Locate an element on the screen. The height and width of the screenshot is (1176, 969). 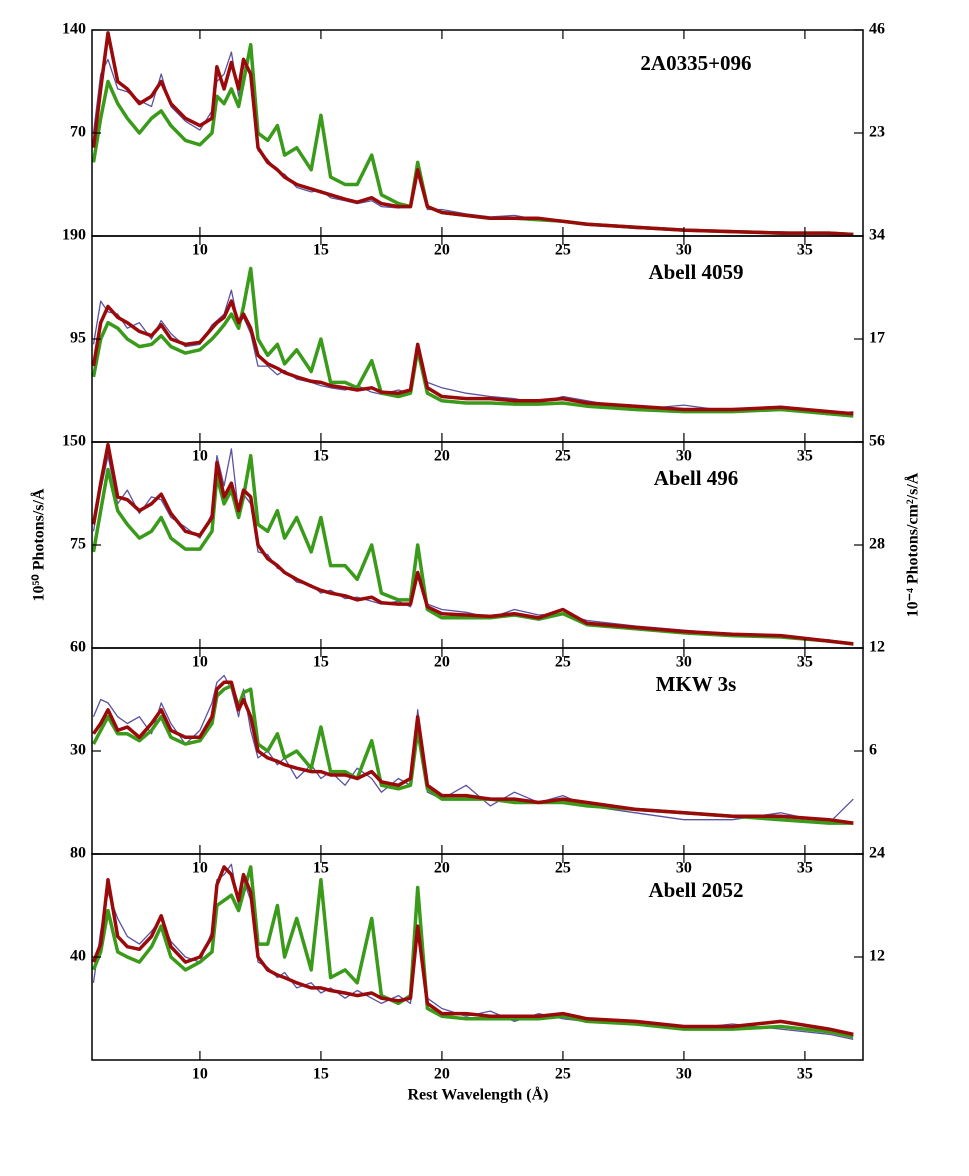
y-tick-label: 60 is located at coordinates (78, 647).